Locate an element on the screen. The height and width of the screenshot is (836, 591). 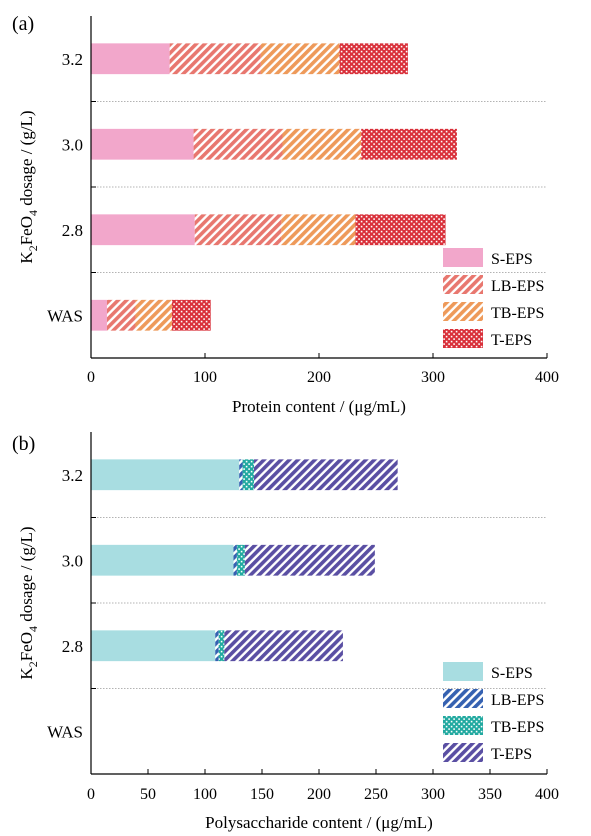
panel-label: (a) is located at coordinates (23, 24).